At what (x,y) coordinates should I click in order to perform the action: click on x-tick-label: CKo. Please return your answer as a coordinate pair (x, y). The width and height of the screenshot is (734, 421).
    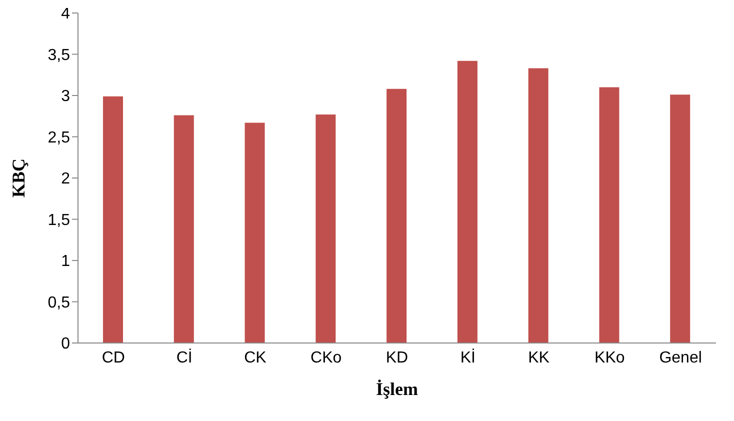
    Looking at the image, I should click on (326, 357).